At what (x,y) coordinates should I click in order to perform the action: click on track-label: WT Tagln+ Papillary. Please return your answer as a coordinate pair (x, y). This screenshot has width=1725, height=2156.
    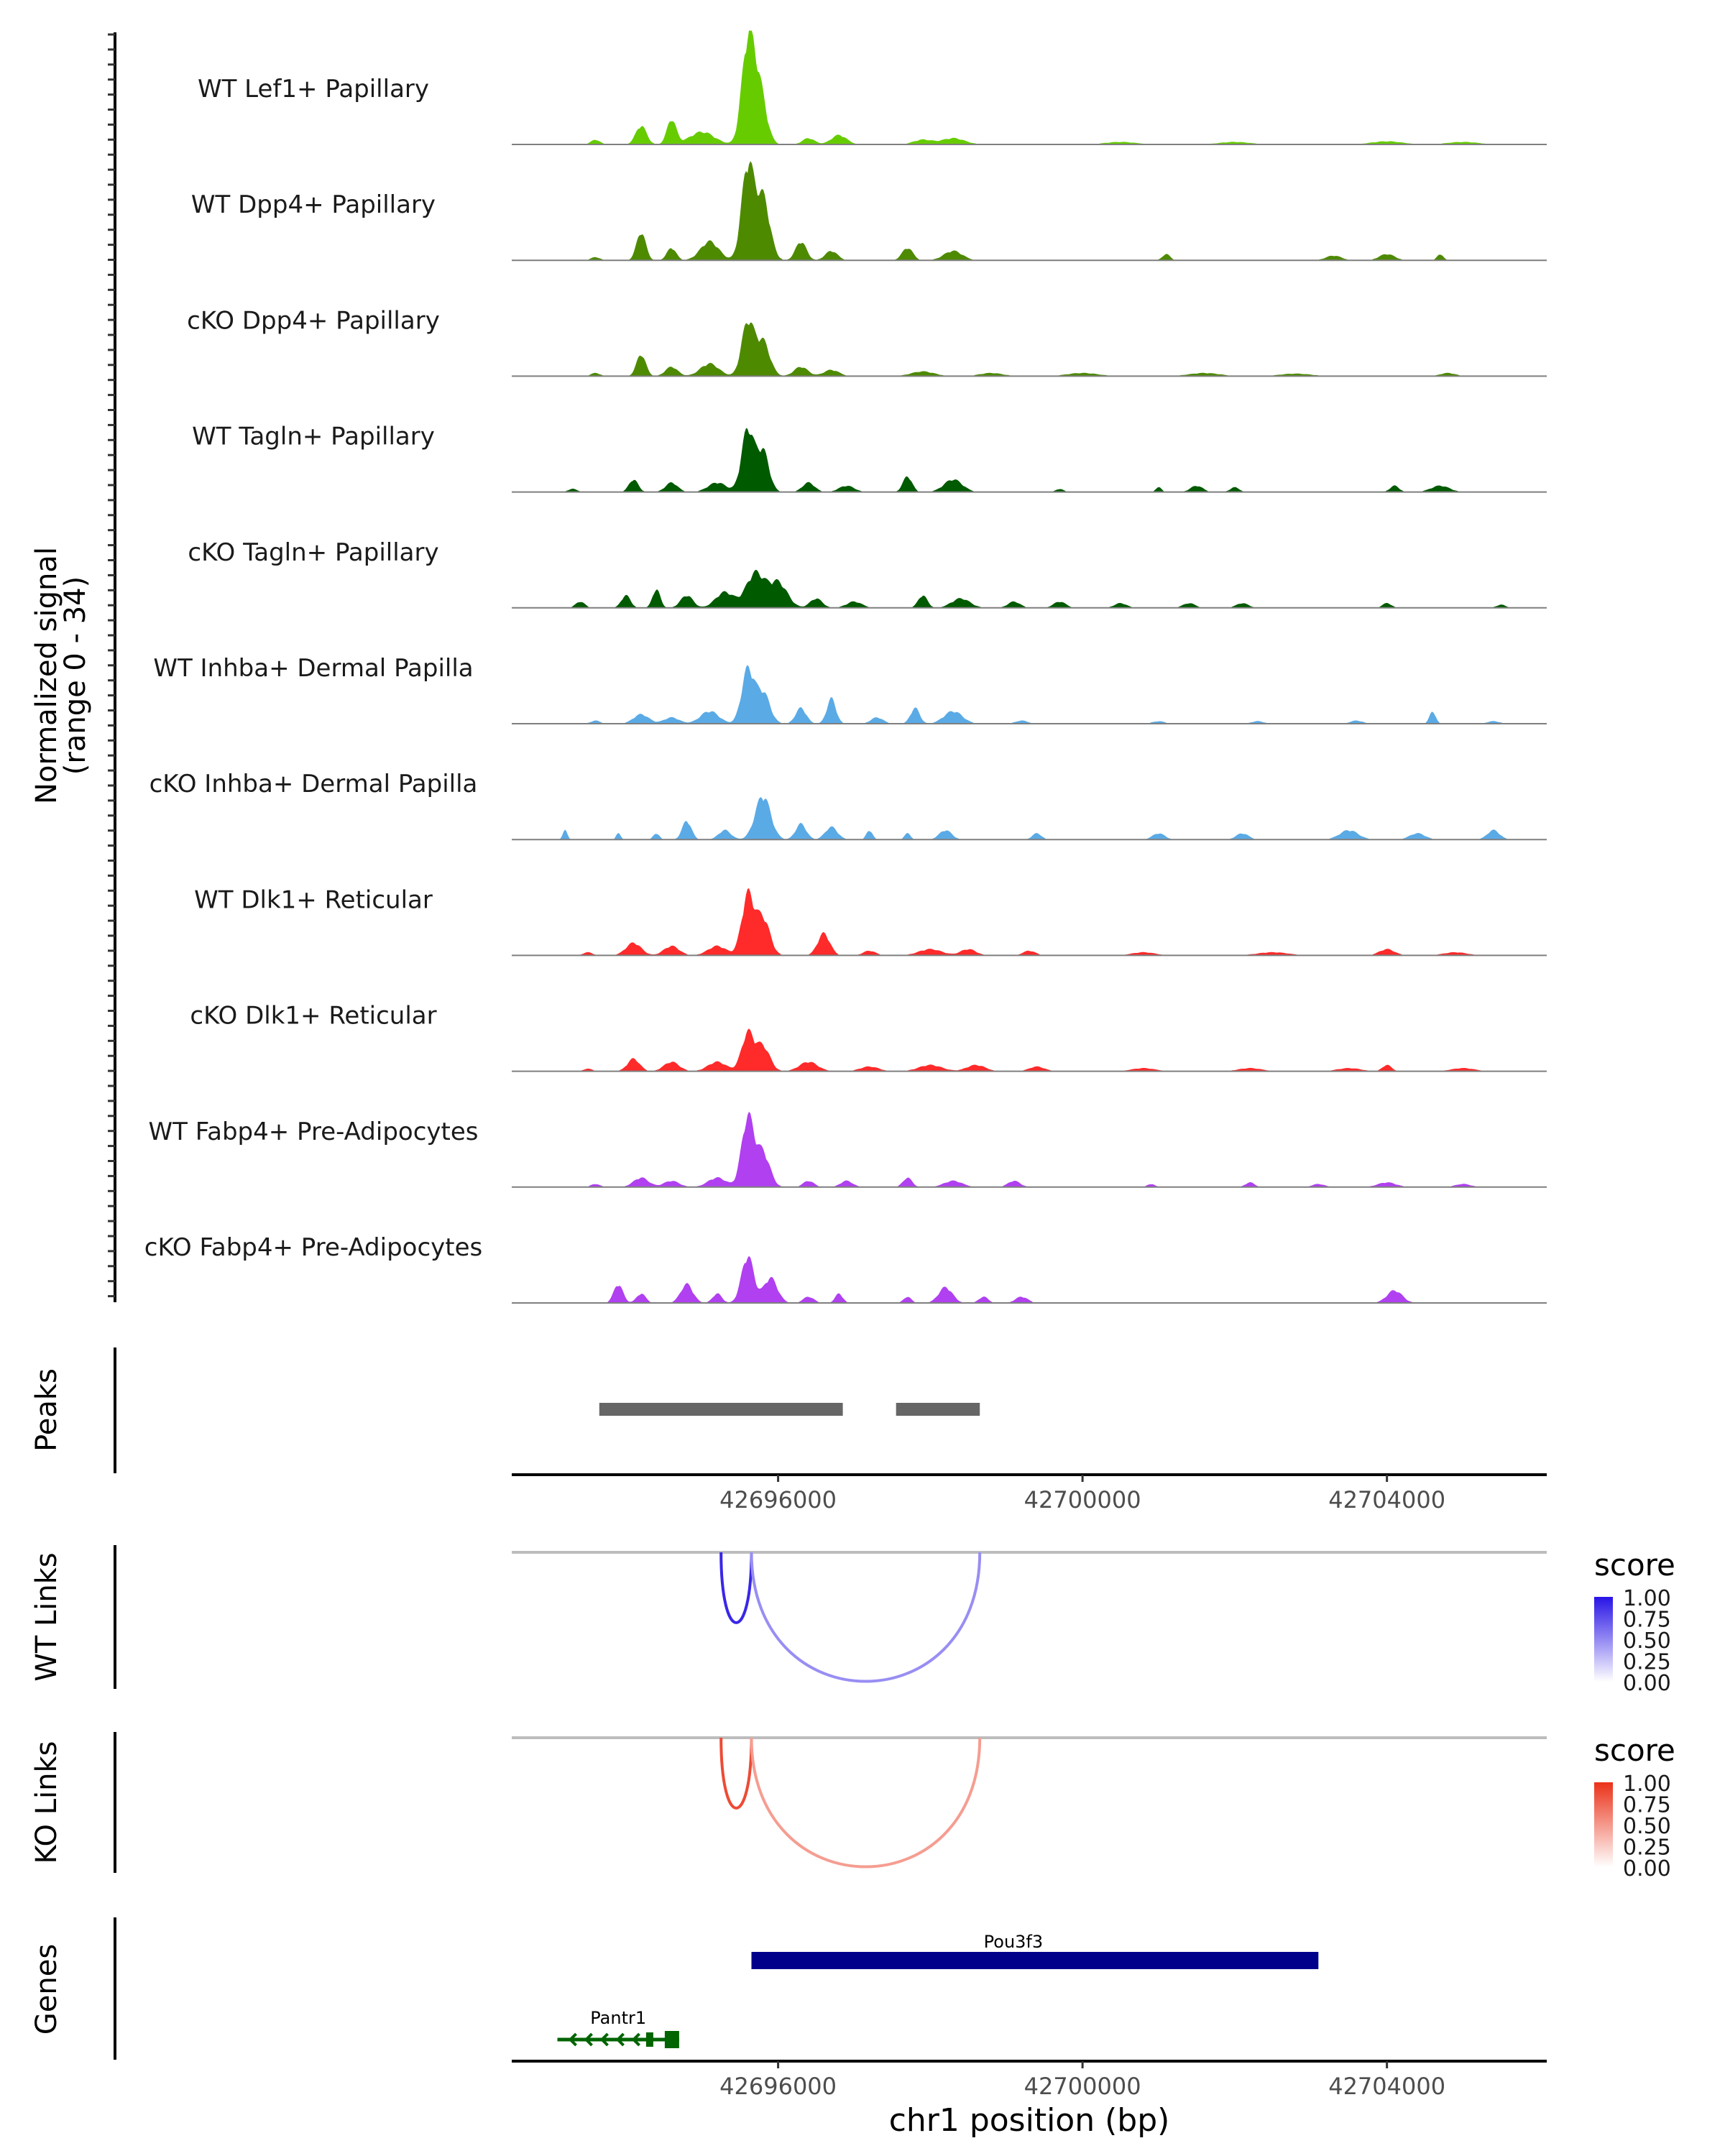
    Looking at the image, I should click on (313, 437).